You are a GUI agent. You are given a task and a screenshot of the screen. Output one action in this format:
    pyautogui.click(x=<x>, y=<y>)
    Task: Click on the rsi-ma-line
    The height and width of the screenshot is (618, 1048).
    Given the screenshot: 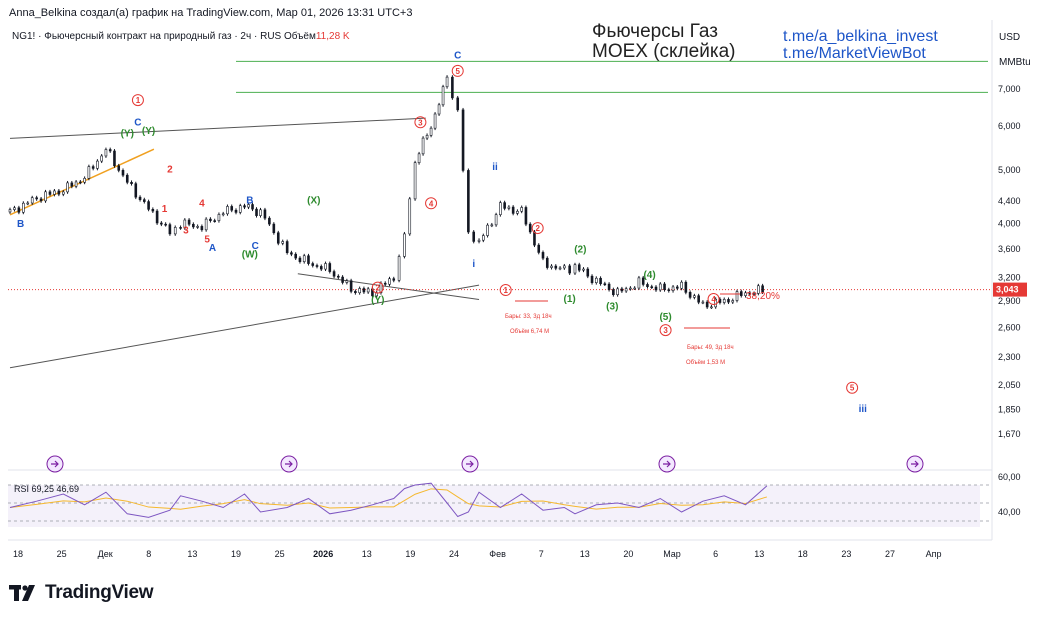 What is the action you would take?
    pyautogui.click(x=388, y=499)
    